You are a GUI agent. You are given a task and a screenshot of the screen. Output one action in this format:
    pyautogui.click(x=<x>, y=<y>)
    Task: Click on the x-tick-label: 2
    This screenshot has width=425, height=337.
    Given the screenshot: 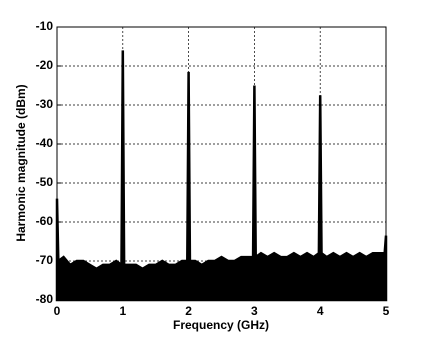 What is the action you would take?
    pyautogui.click(x=188, y=311)
    